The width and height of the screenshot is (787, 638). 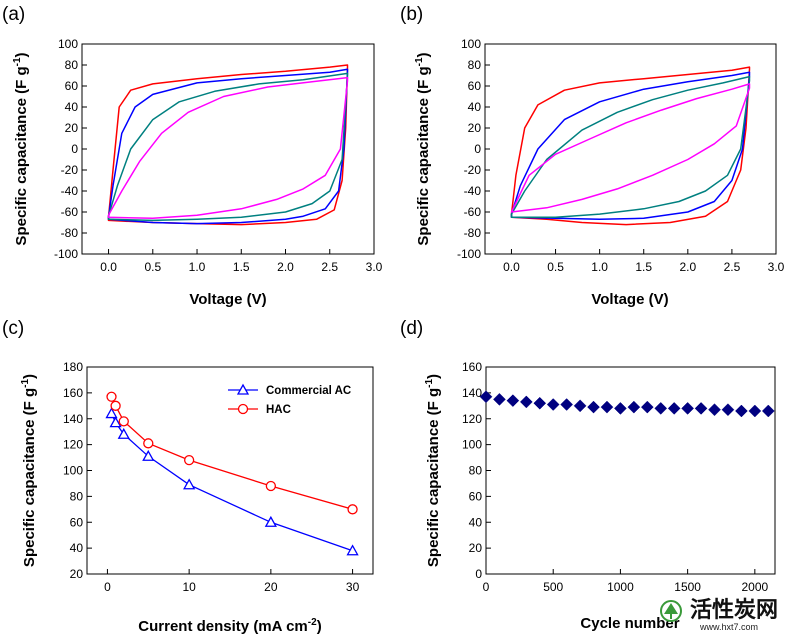 I want to click on legend-marker-triangle, so click(x=243, y=389).